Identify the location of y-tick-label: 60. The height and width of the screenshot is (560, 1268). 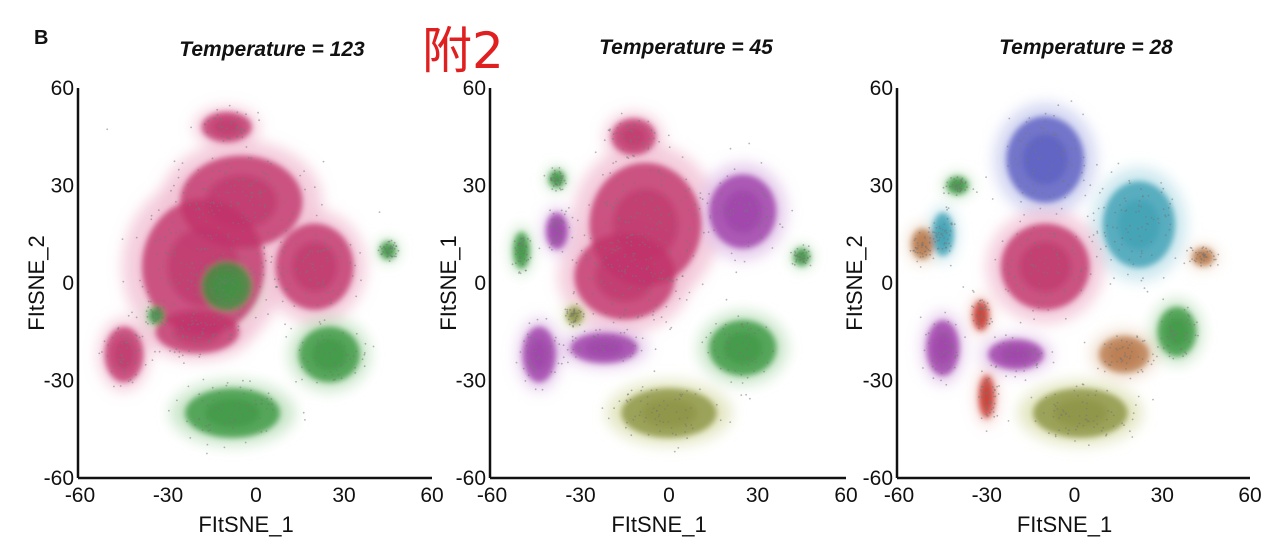
(881, 88).